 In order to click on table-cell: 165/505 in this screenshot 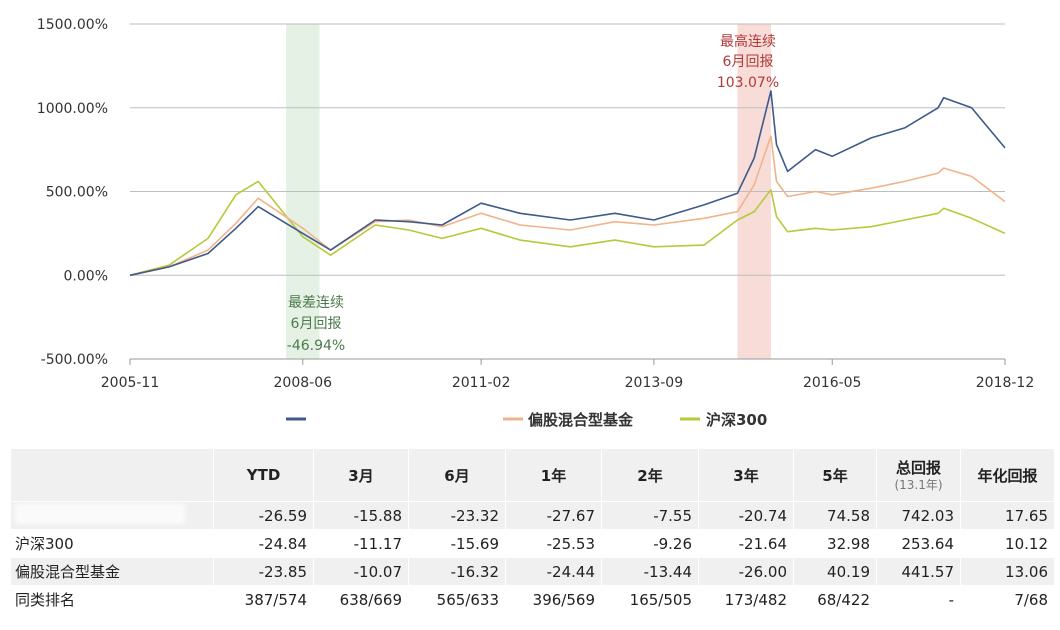, I will do `click(650, 599)`.